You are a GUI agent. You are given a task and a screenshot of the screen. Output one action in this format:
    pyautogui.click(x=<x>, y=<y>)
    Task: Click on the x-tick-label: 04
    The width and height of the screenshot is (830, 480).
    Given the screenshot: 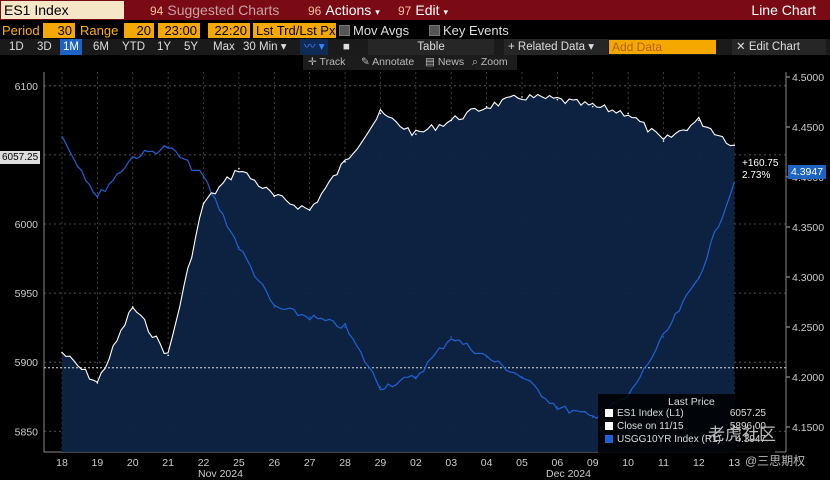 What is the action you would take?
    pyautogui.click(x=487, y=463)
    